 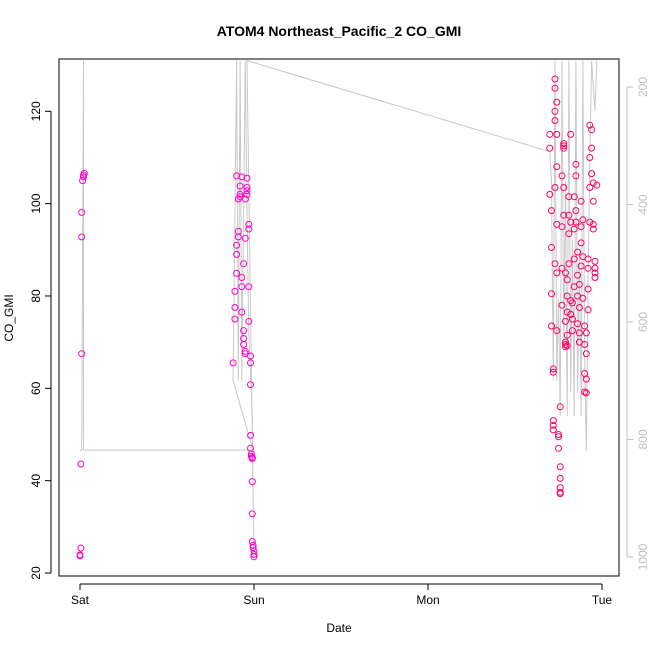 What do you see at coordinates (40, 340) in the screenshot?
I see `y-axis: 20 40 60 80 100 120` at bounding box center [40, 340].